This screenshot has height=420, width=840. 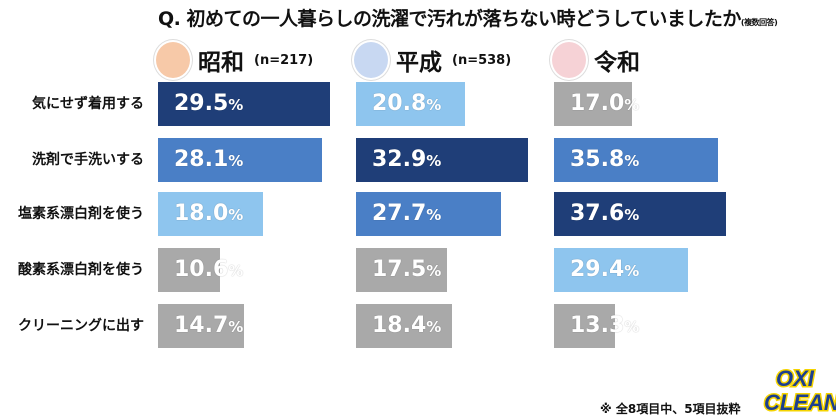 I want to click on data-label: 18.0%, so click(x=209, y=213).